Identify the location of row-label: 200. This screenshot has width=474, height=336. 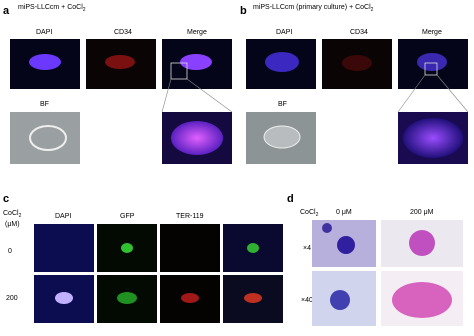
(12, 298).